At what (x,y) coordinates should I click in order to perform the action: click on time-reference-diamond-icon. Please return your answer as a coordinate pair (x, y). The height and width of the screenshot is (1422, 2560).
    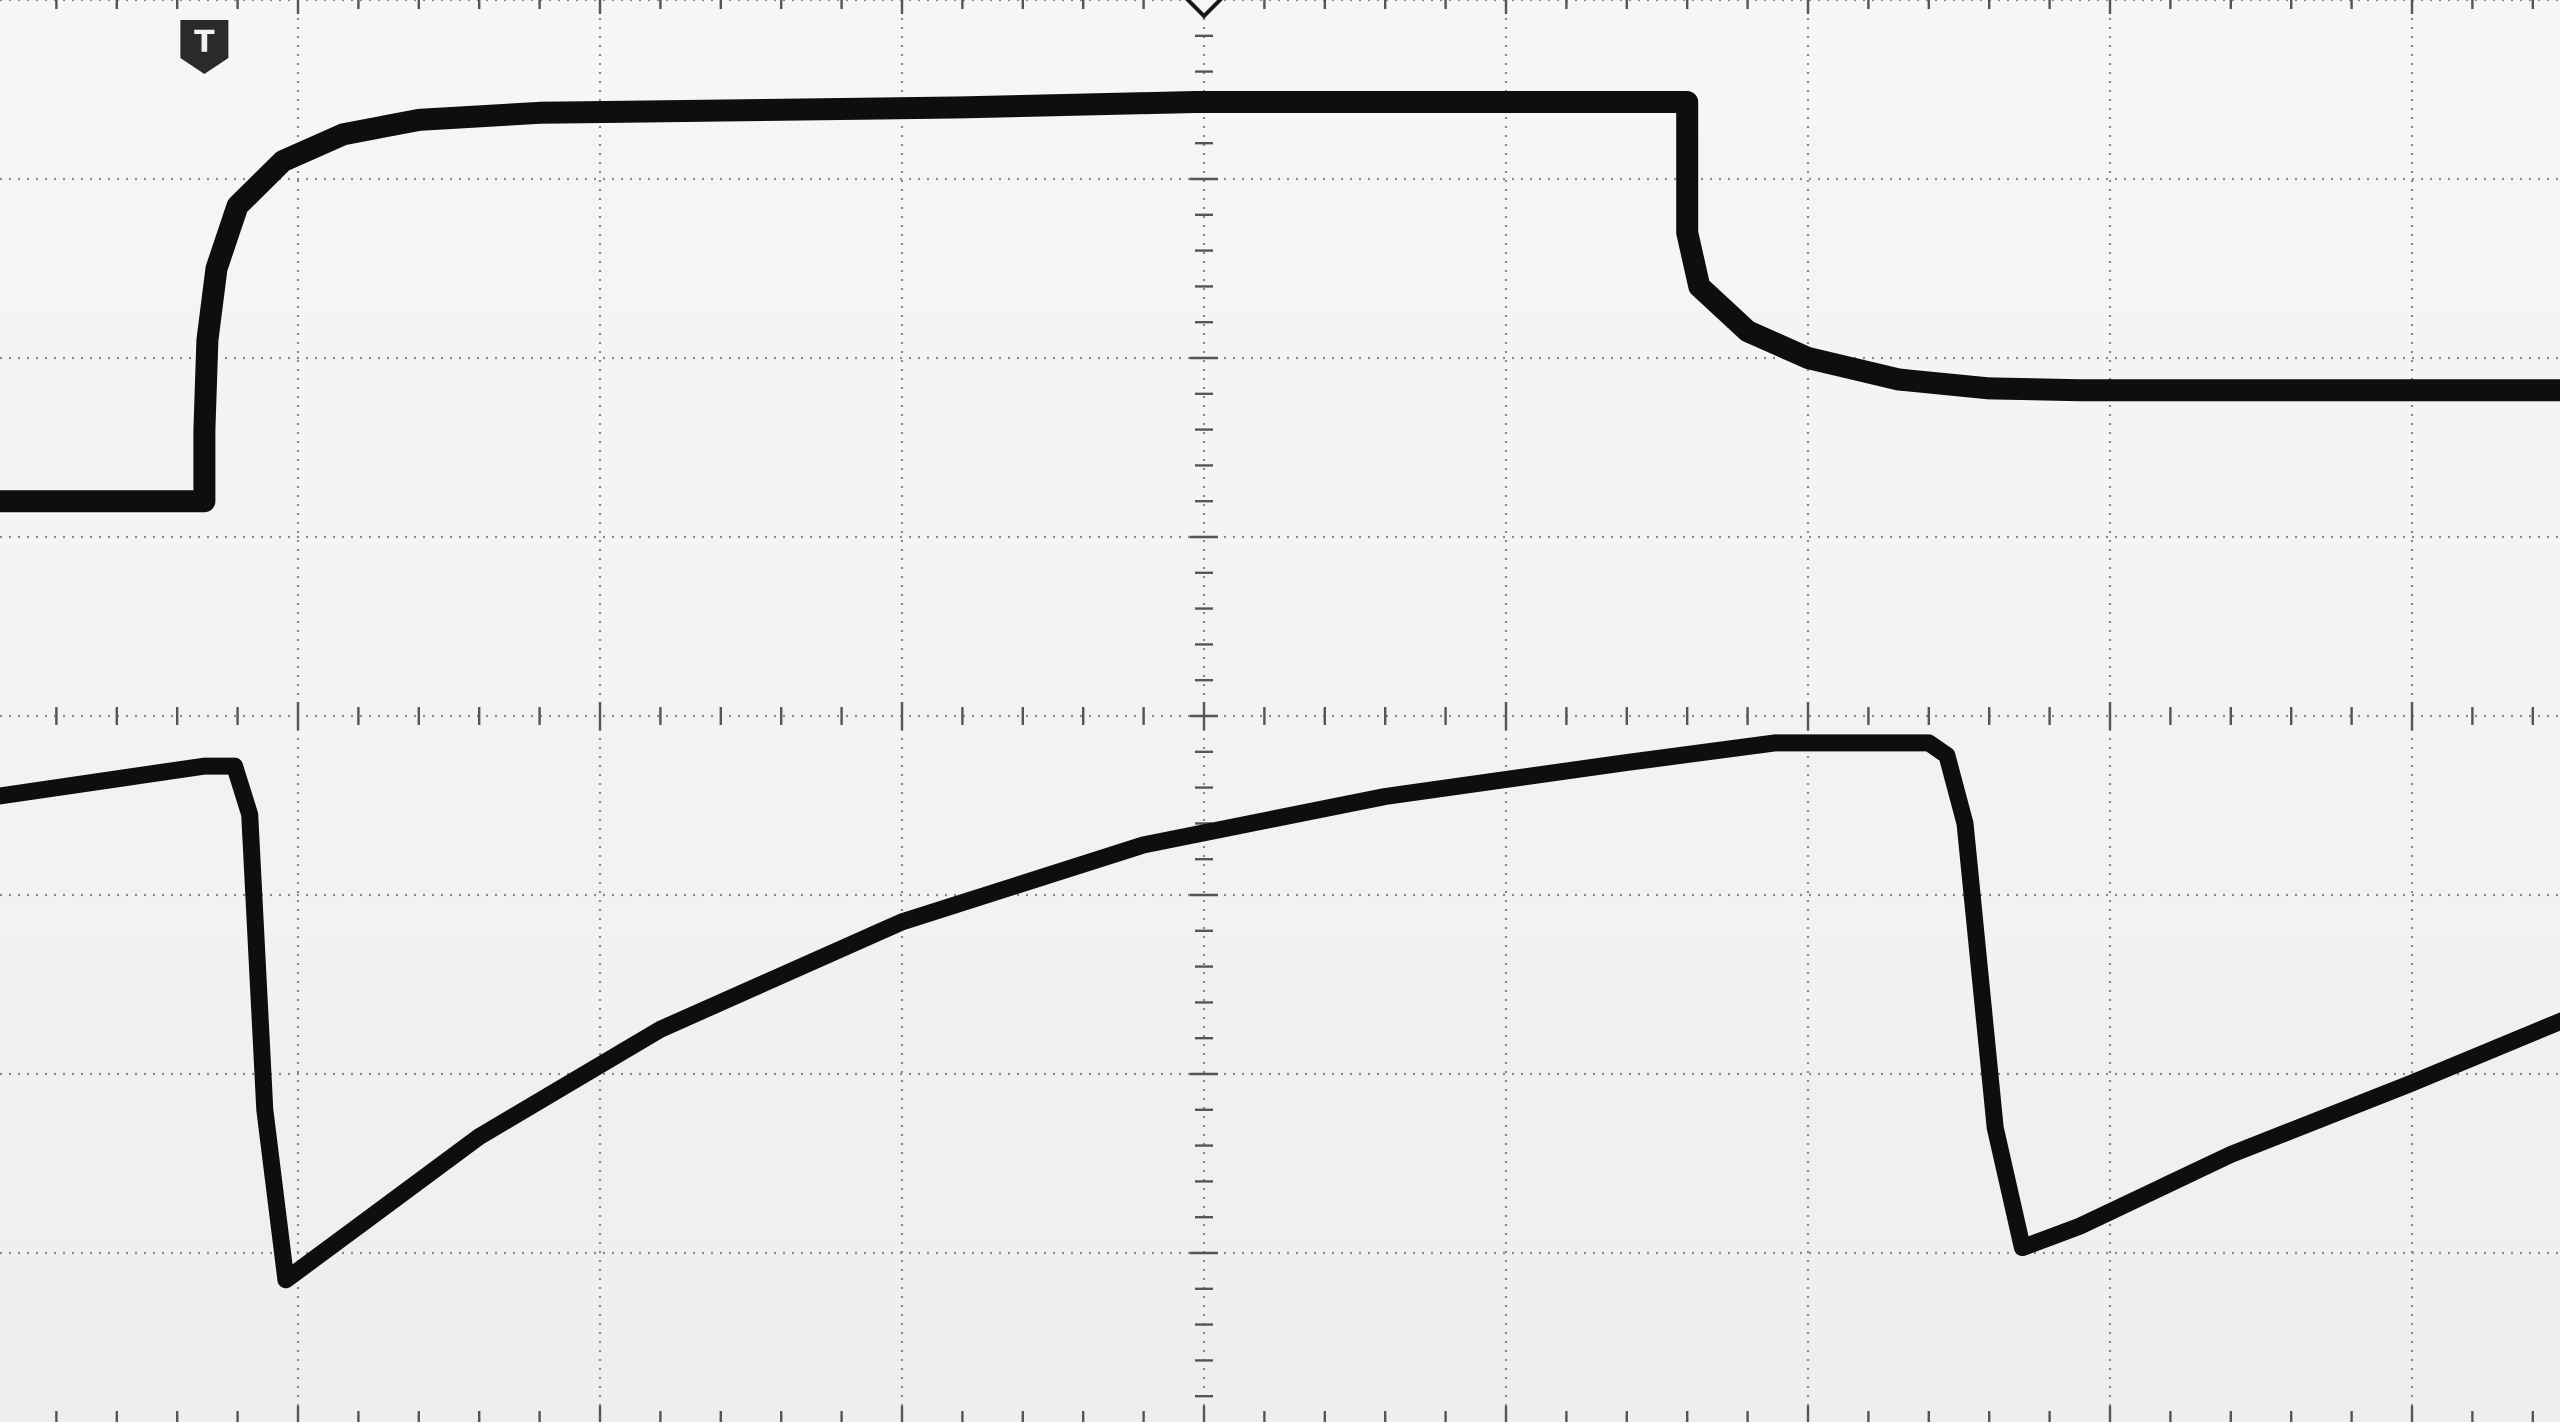
    Looking at the image, I should click on (1204, 9).